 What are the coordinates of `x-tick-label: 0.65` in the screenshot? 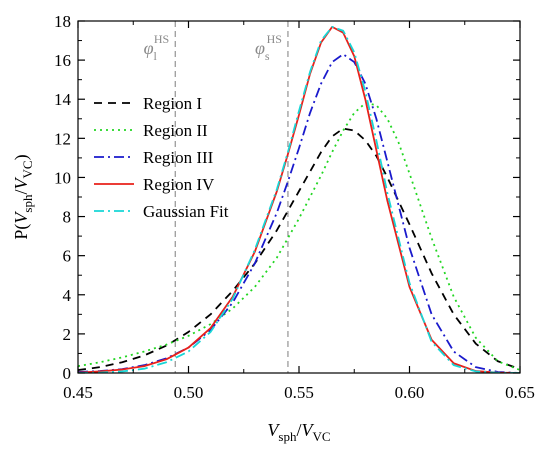 It's located at (520, 392).